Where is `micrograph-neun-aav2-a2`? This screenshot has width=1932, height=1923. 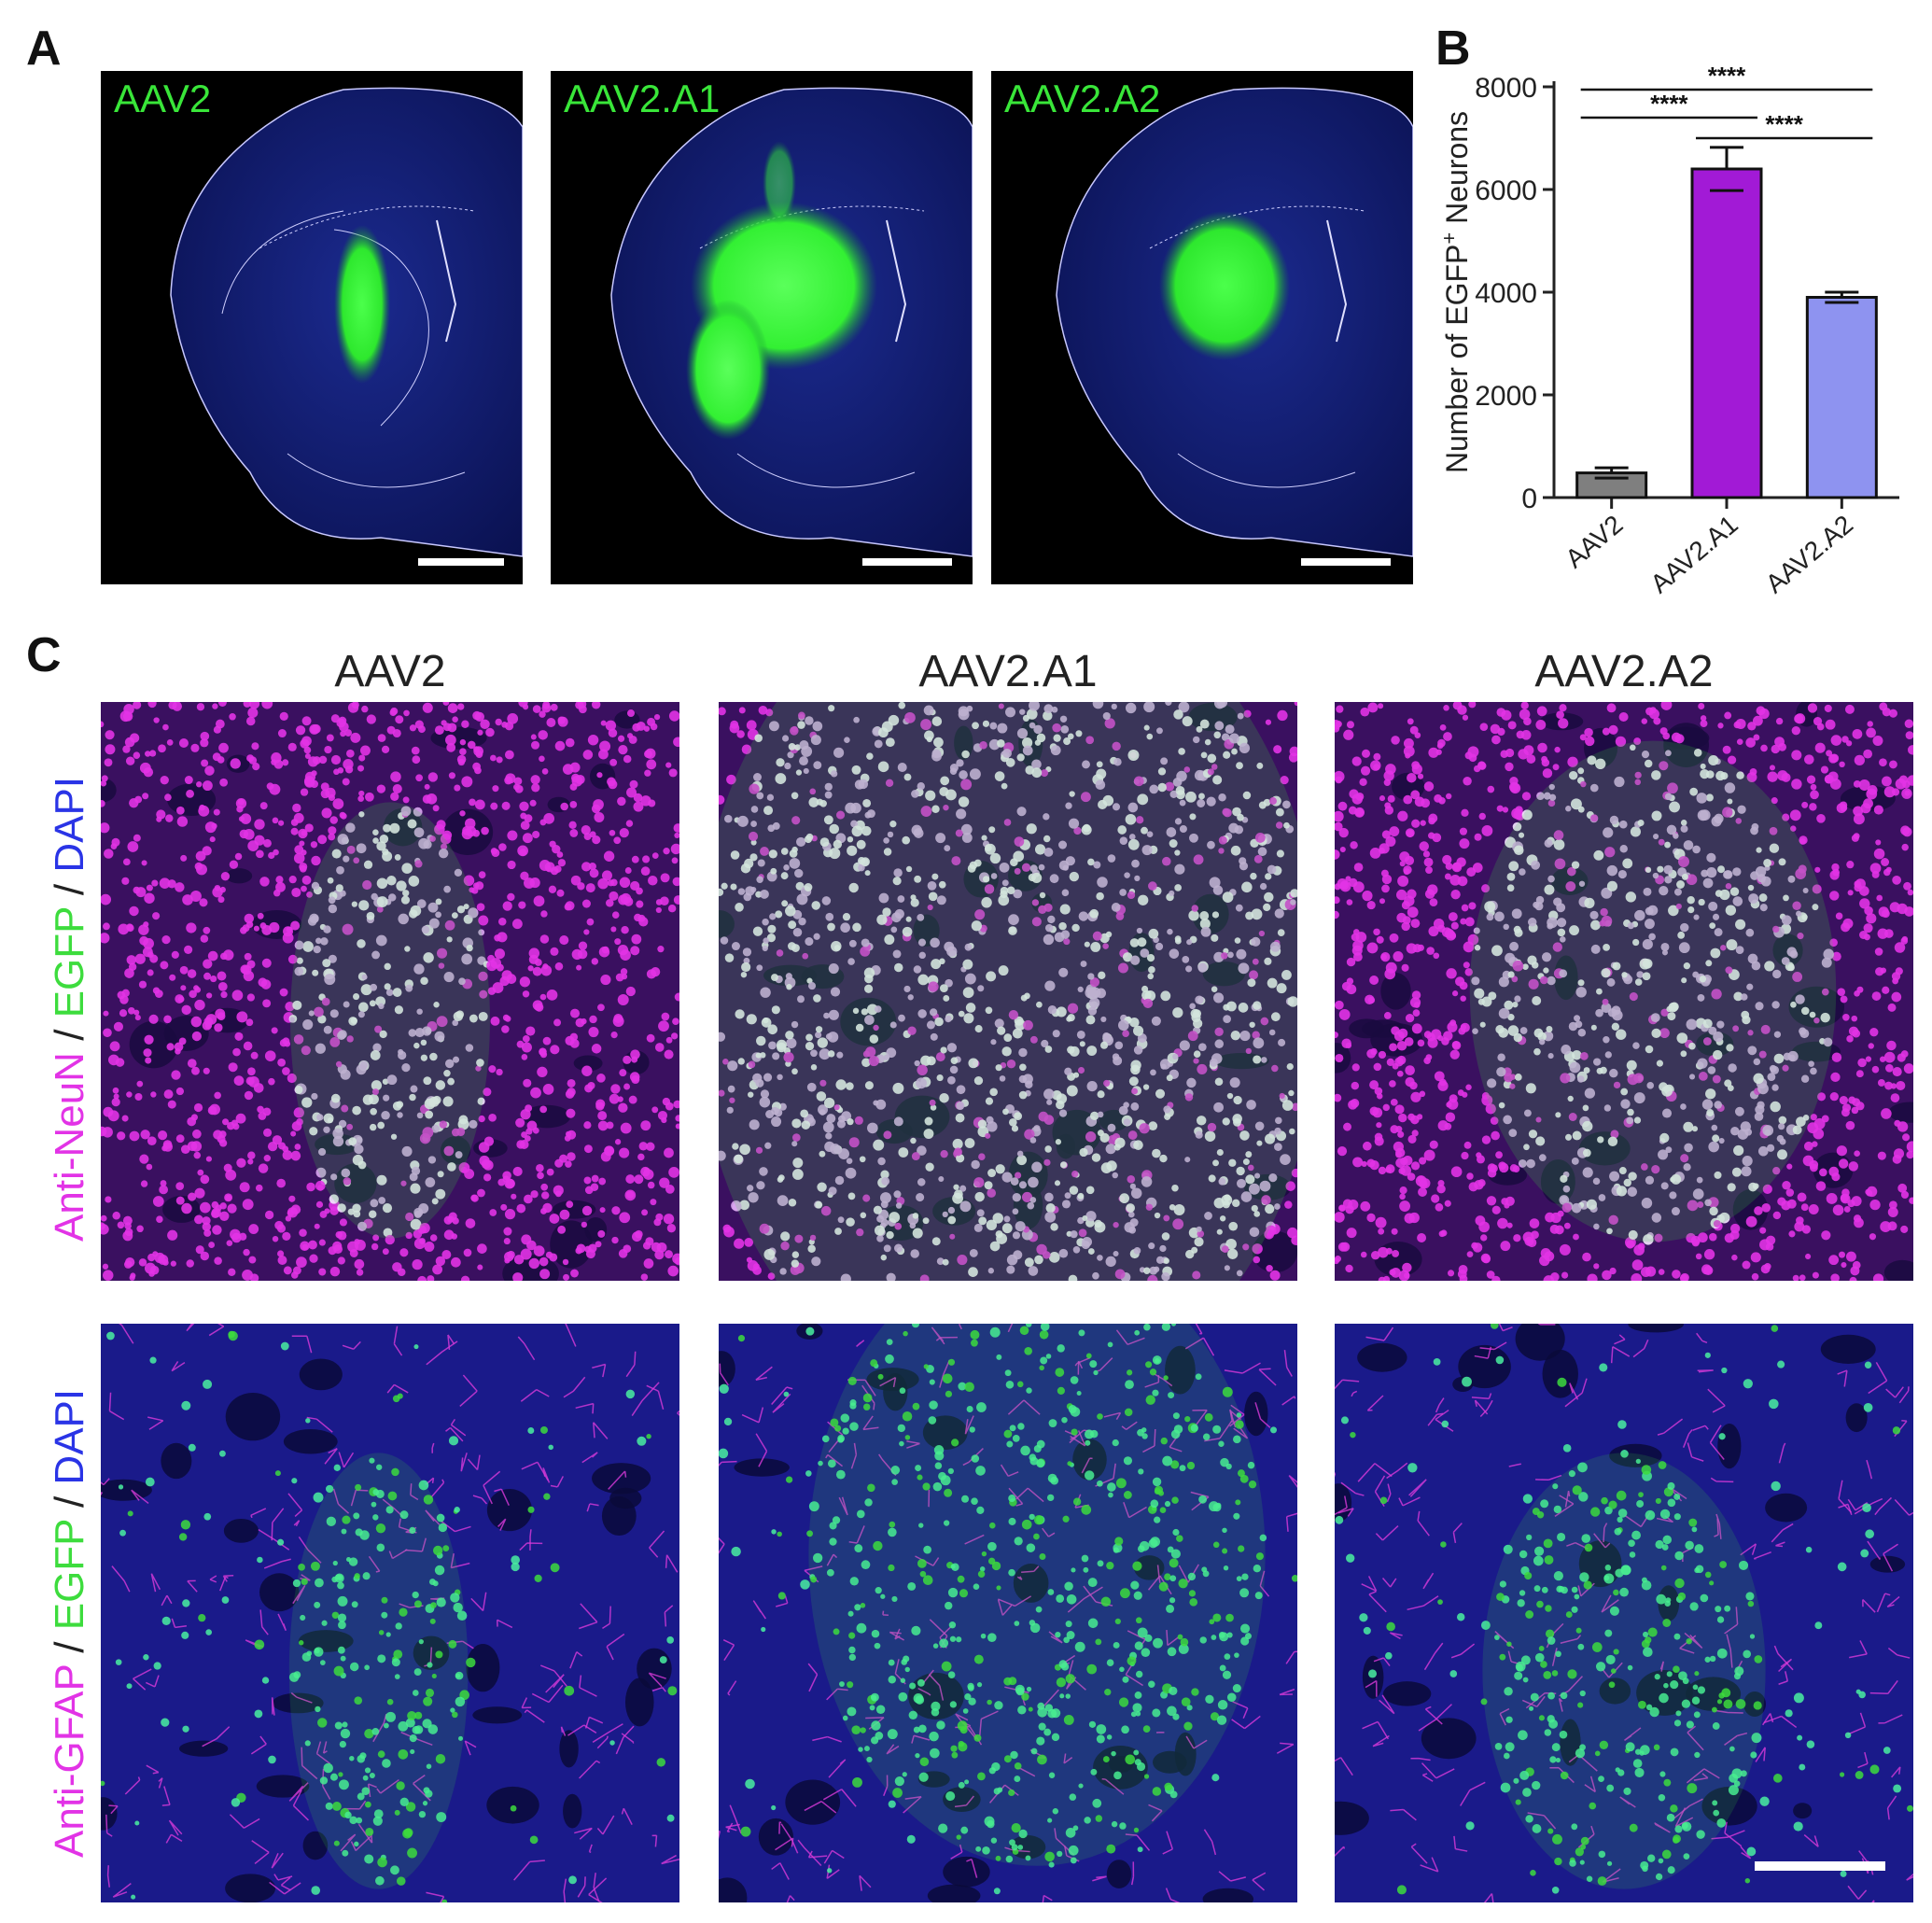 micrograph-neun-aav2-a2 is located at coordinates (1624, 991).